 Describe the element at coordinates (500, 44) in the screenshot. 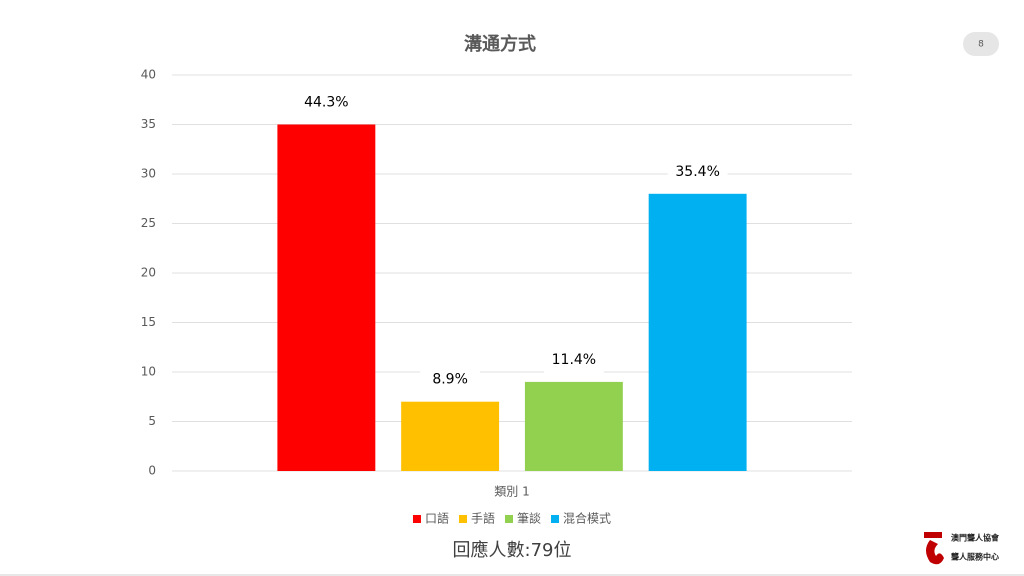

I see `chart-title: 溝通方式` at that location.